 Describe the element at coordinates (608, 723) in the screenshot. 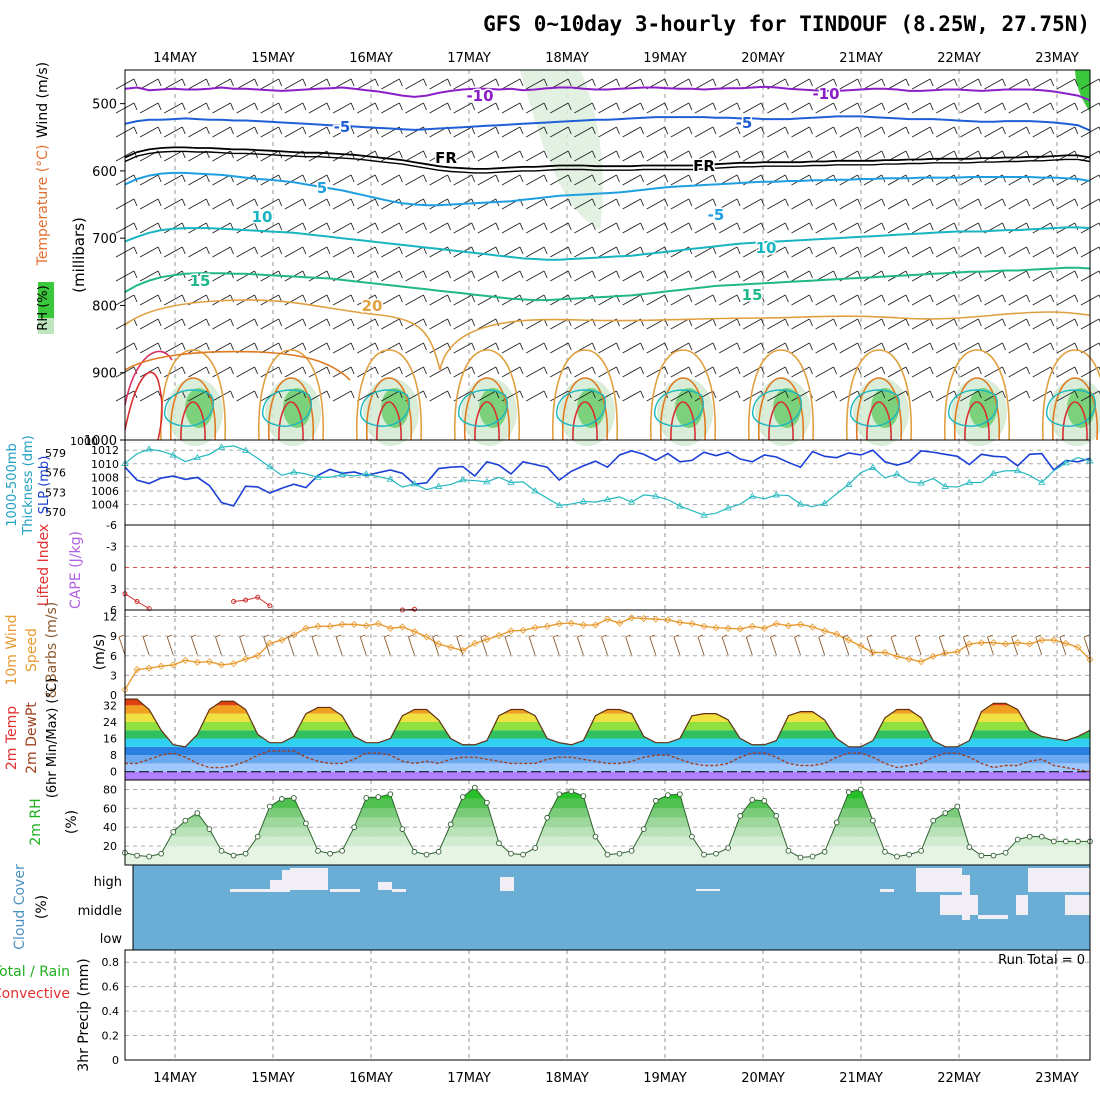

I see `temp-line` at that location.